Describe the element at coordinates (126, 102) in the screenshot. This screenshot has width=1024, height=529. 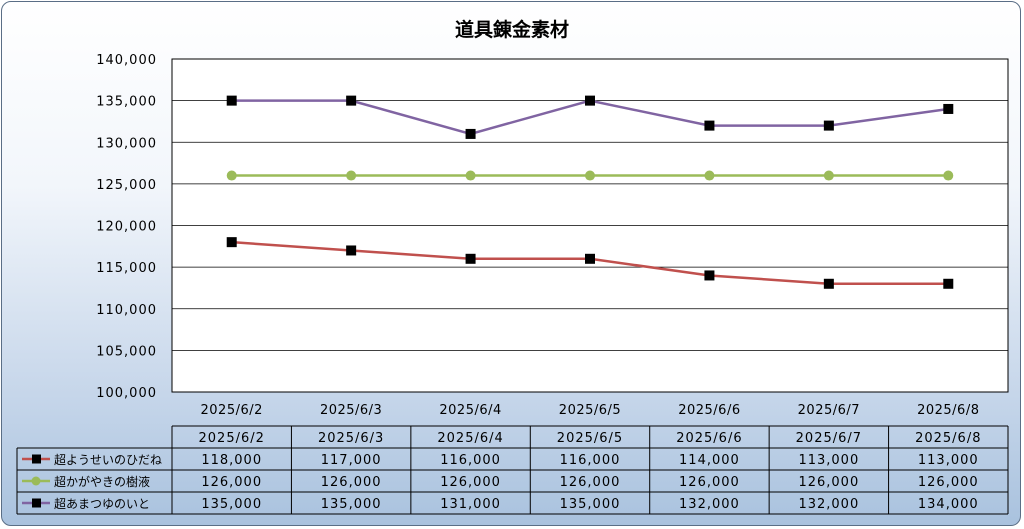
I see `y-tick-label: 135,000` at that location.